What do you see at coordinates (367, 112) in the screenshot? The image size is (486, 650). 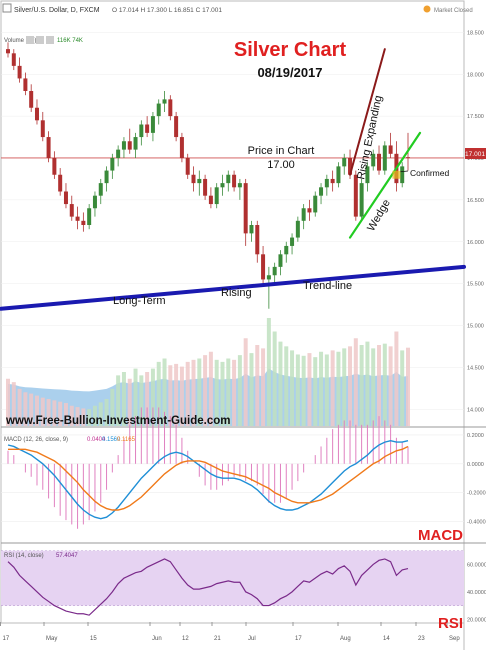 I see `wedge-upper-line` at bounding box center [367, 112].